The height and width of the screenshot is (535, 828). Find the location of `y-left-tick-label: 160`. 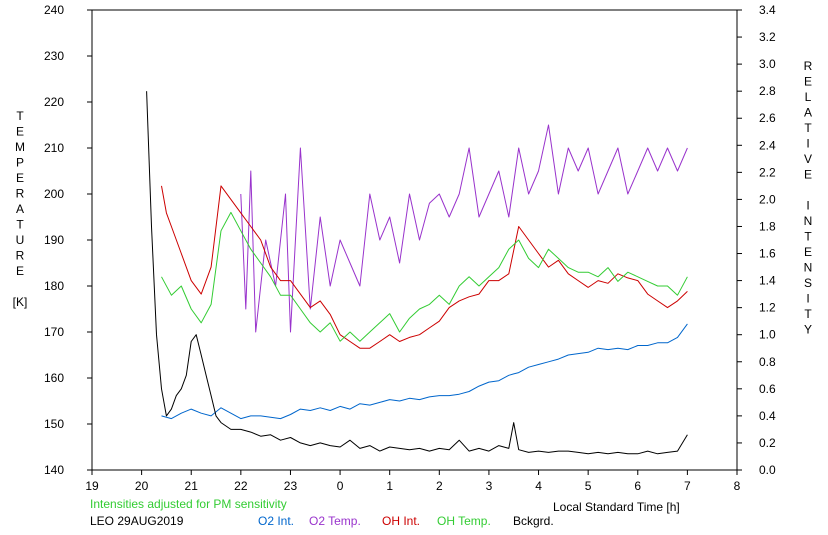

y-left-tick-label: 160 is located at coordinates (54, 378).